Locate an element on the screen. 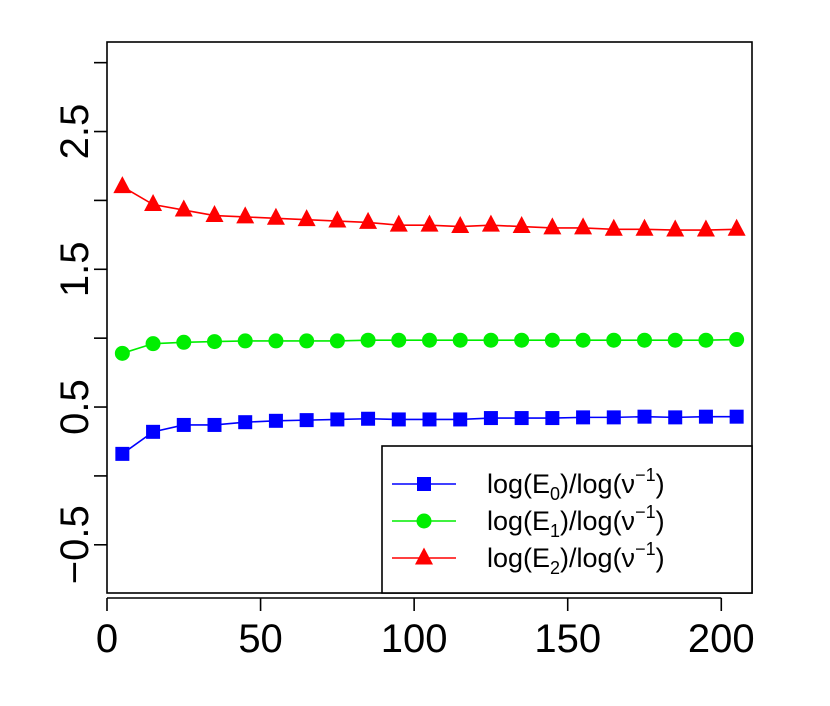 The height and width of the screenshot is (706, 830). y-axis: −0.5 0.5 1.5 2.5 is located at coordinates (80, 322).